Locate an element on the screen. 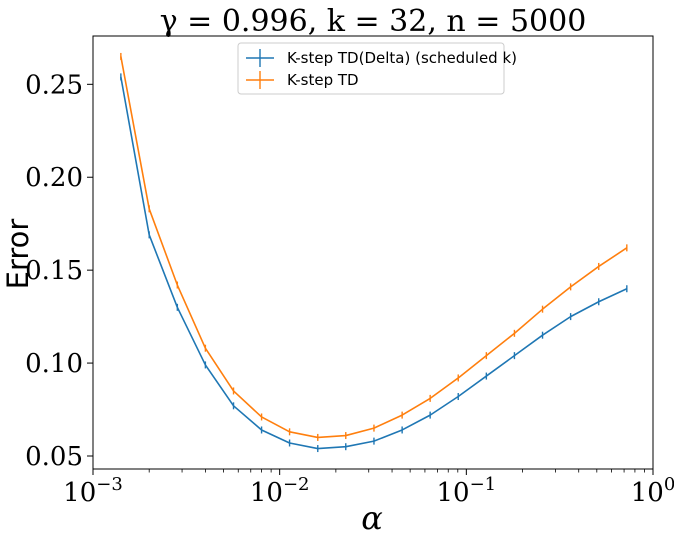 This screenshot has width=674, height=541. chart-title: γ = 0.996, k = 32, n = 5000 is located at coordinates (373, 21).